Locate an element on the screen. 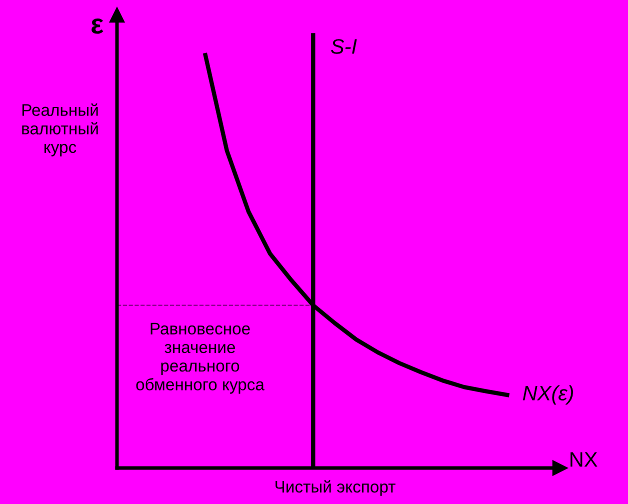  text: S-I is located at coordinates (344, 46).